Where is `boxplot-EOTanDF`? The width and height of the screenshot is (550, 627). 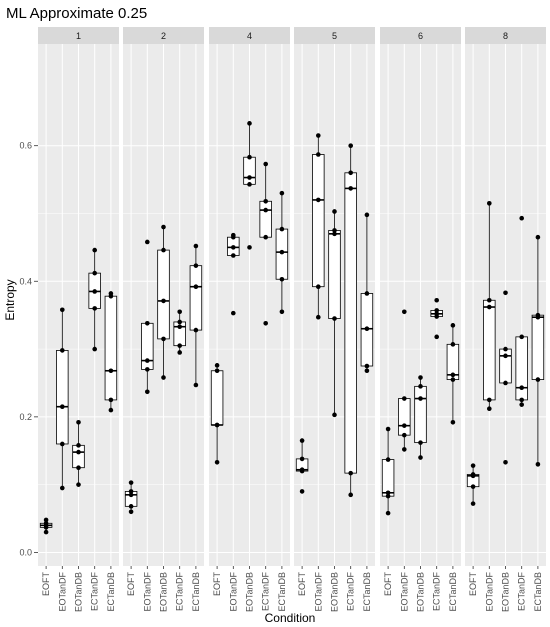 boxplot-EOTanDF is located at coordinates (404, 380).